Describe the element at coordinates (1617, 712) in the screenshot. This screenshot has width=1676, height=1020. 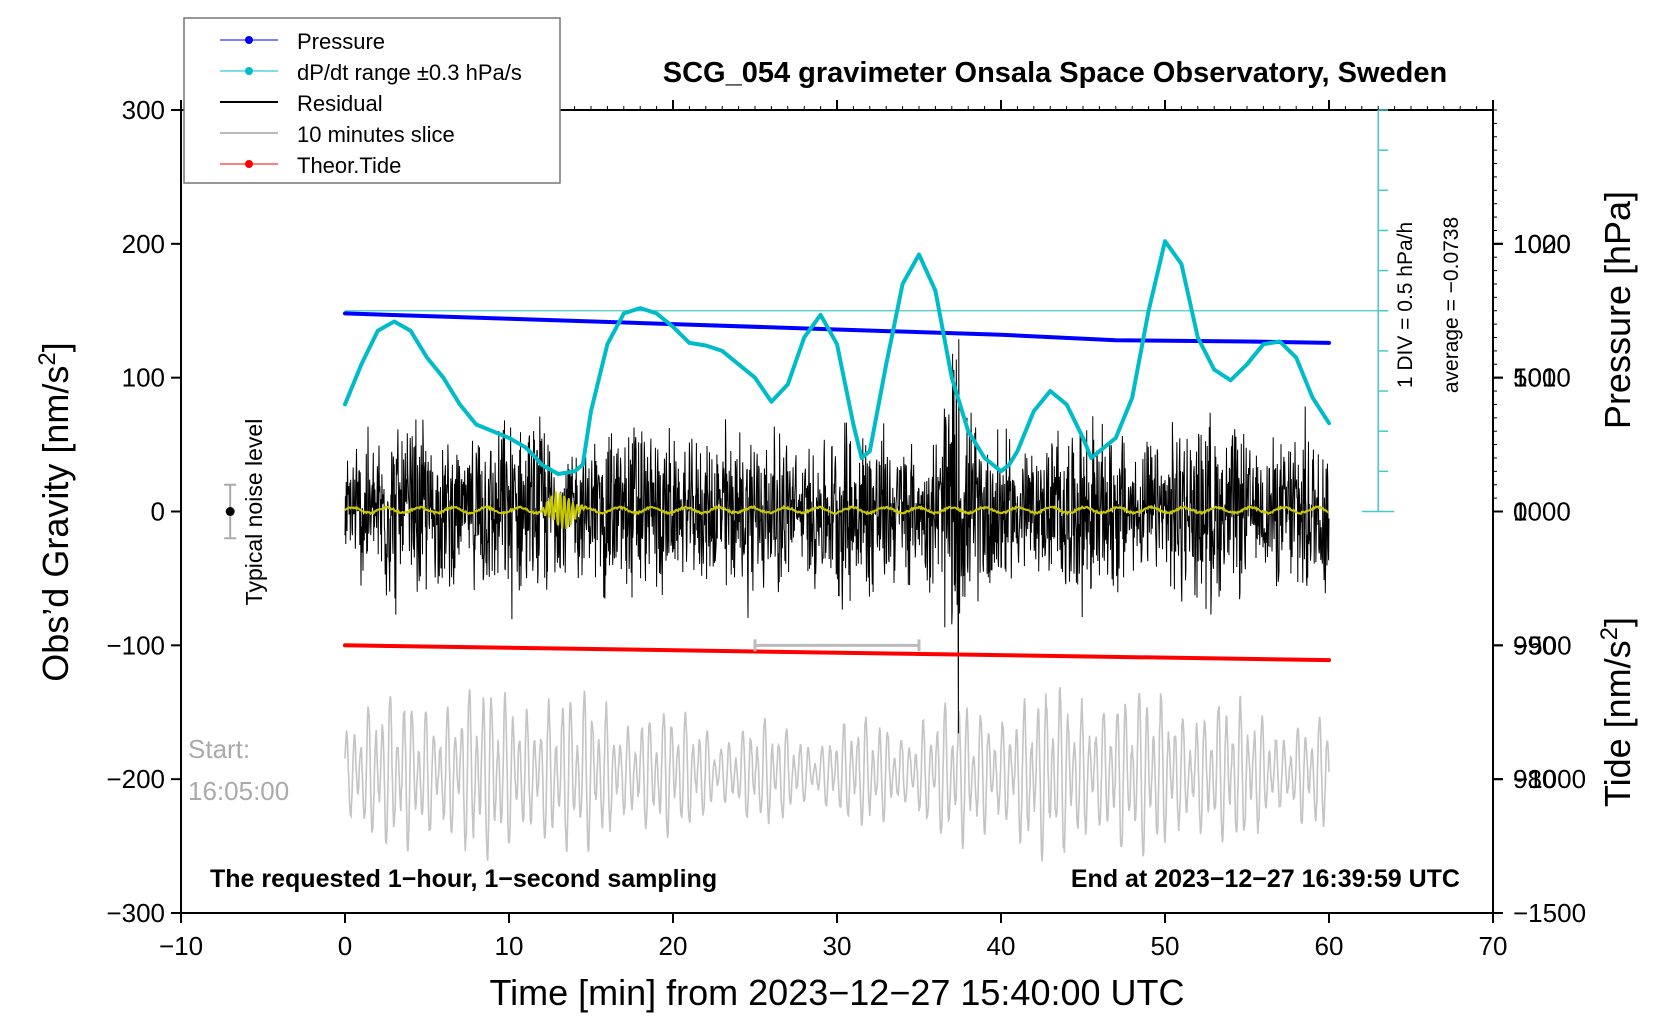
I see `tide-axis-title: Tide [nm/s2]` at that location.